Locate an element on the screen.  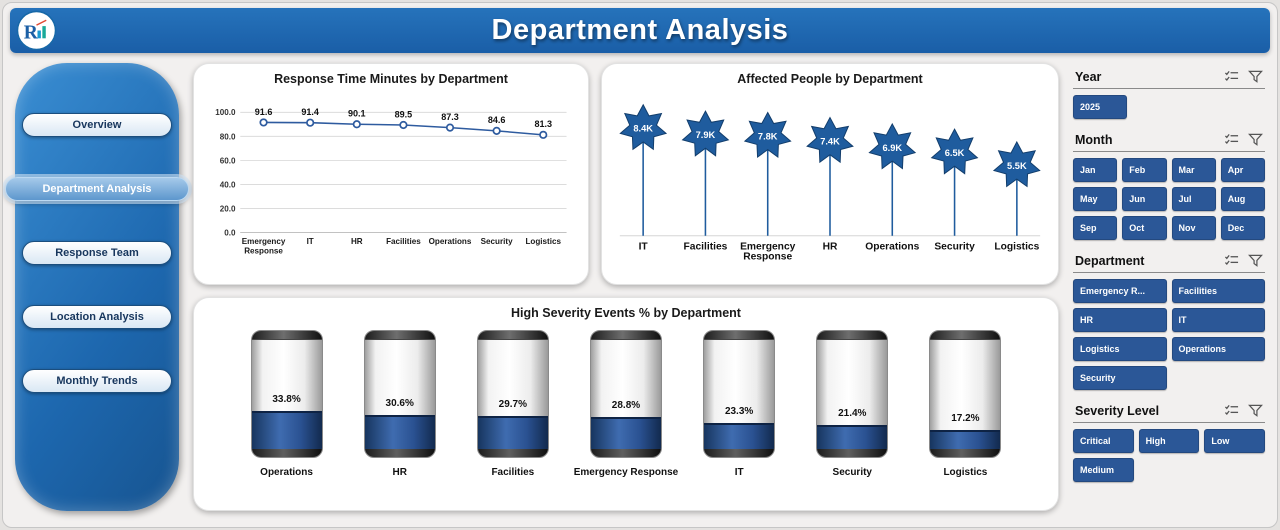
filter-option-mar: Mar is located at coordinates (1193, 170).